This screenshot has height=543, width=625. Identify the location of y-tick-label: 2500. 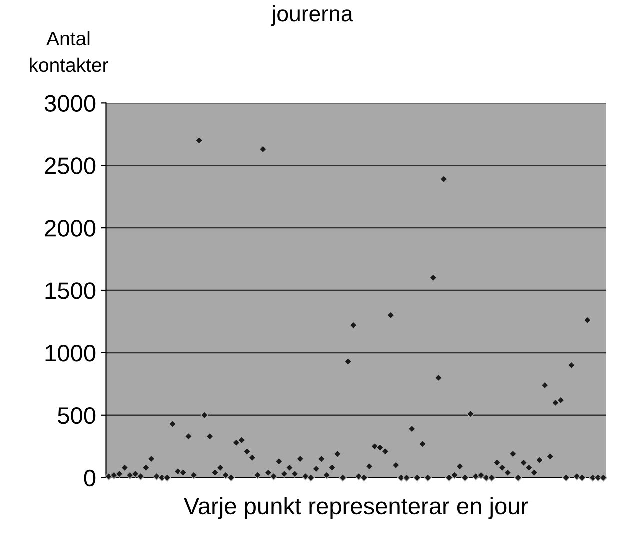
(70, 166).